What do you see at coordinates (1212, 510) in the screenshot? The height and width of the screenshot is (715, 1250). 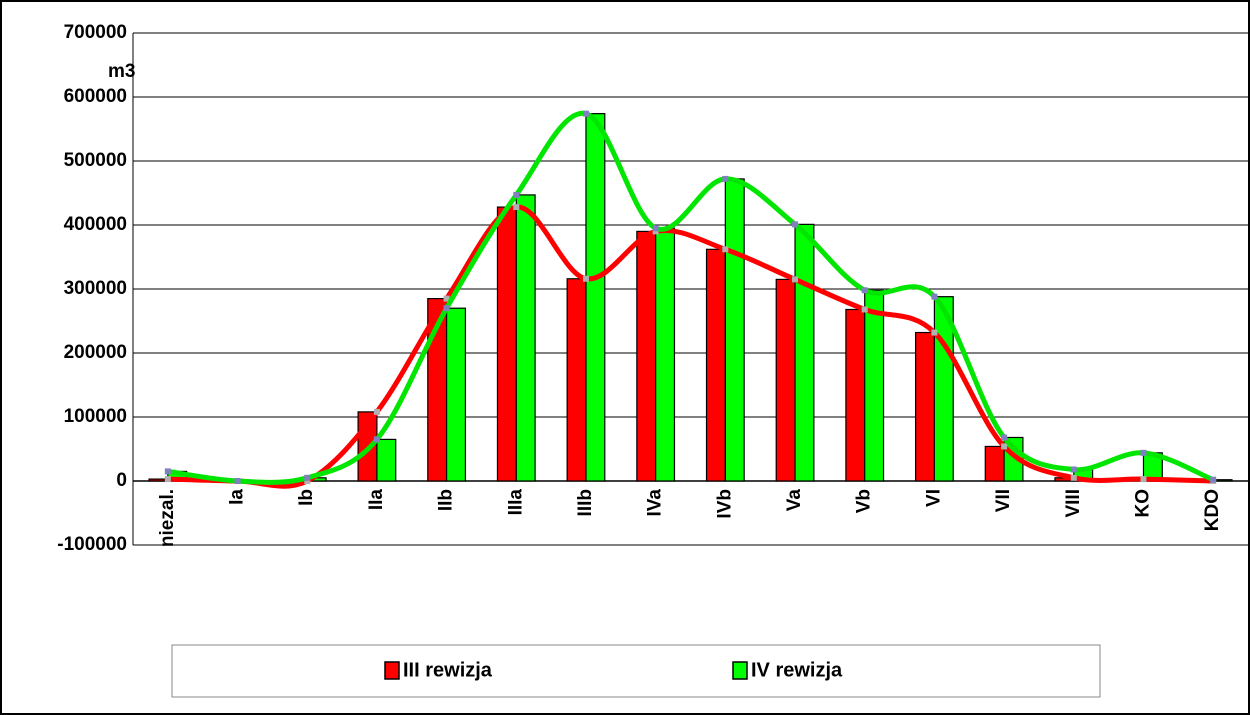 I see `x-tick-label: KDO` at bounding box center [1212, 510].